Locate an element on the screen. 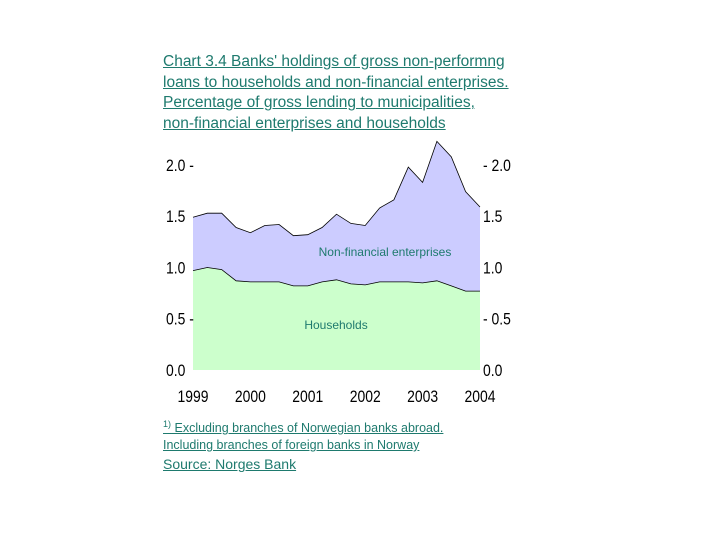 The height and width of the screenshot is (540, 720). y-tick-left-label: 2.0 - is located at coordinates (180, 166).